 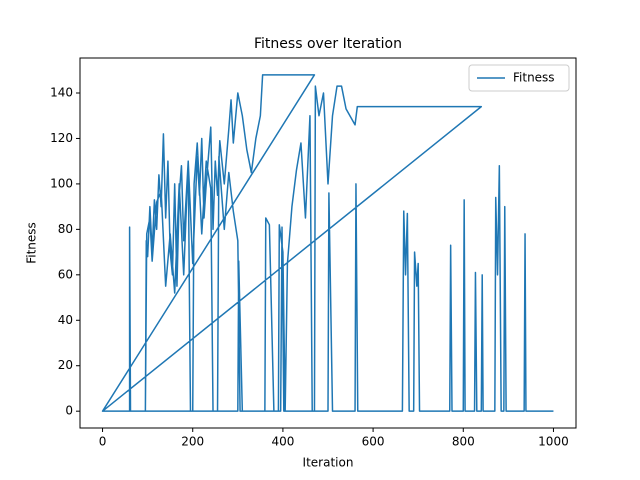 What do you see at coordinates (103, 442) in the screenshot?
I see `x-tick-label: 0` at bounding box center [103, 442].